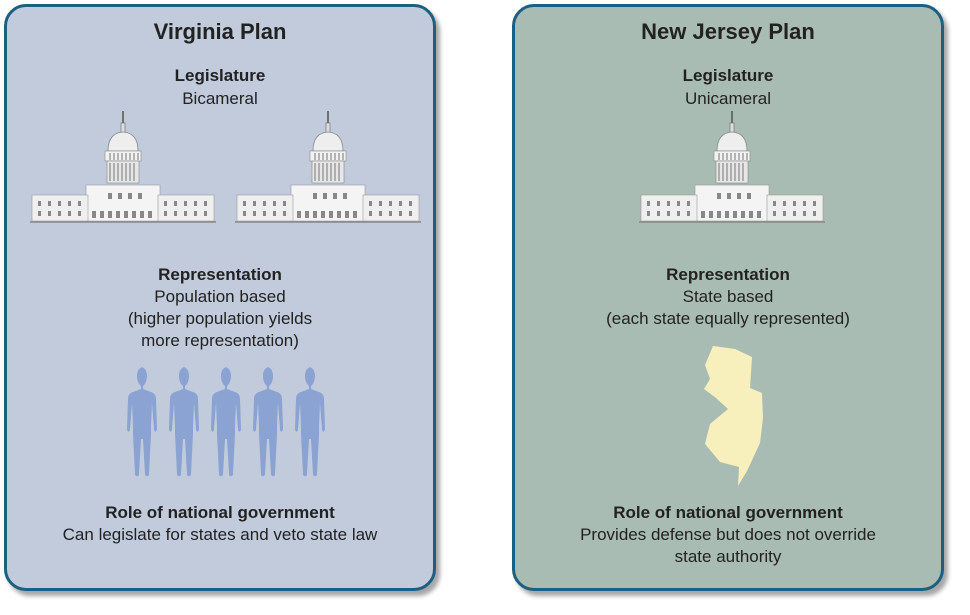  What do you see at coordinates (220, 318) in the screenshot?
I see `representation-line: (higher population yields` at bounding box center [220, 318].